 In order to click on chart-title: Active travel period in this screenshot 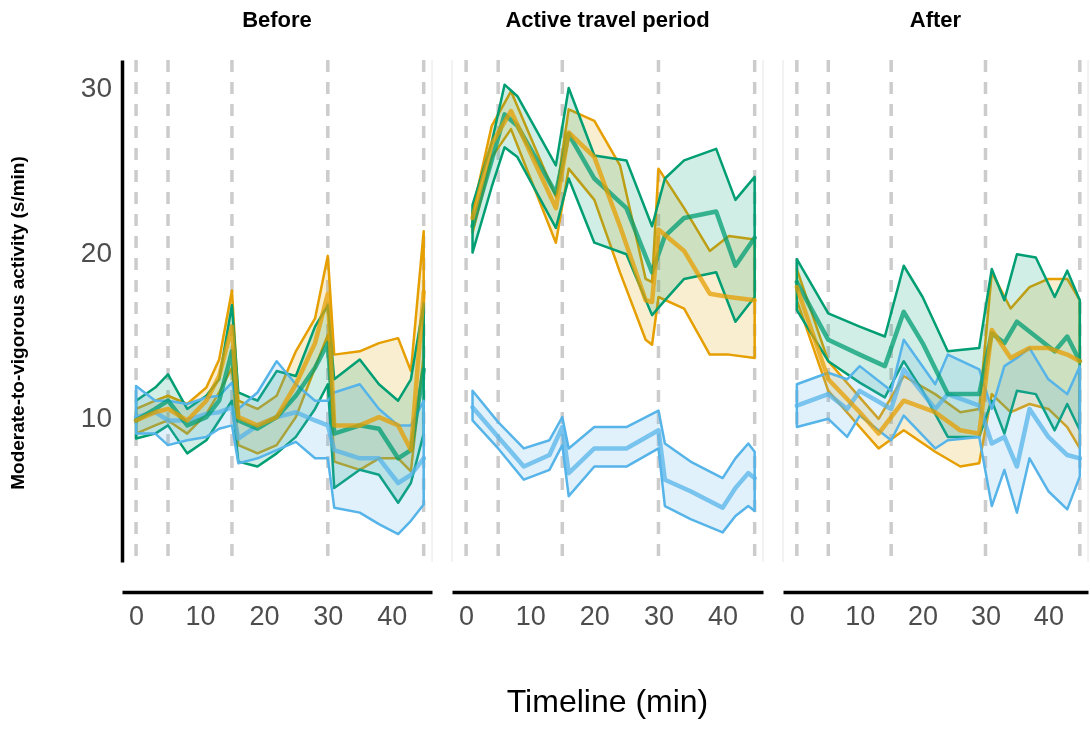, I will do `click(607, 19)`.